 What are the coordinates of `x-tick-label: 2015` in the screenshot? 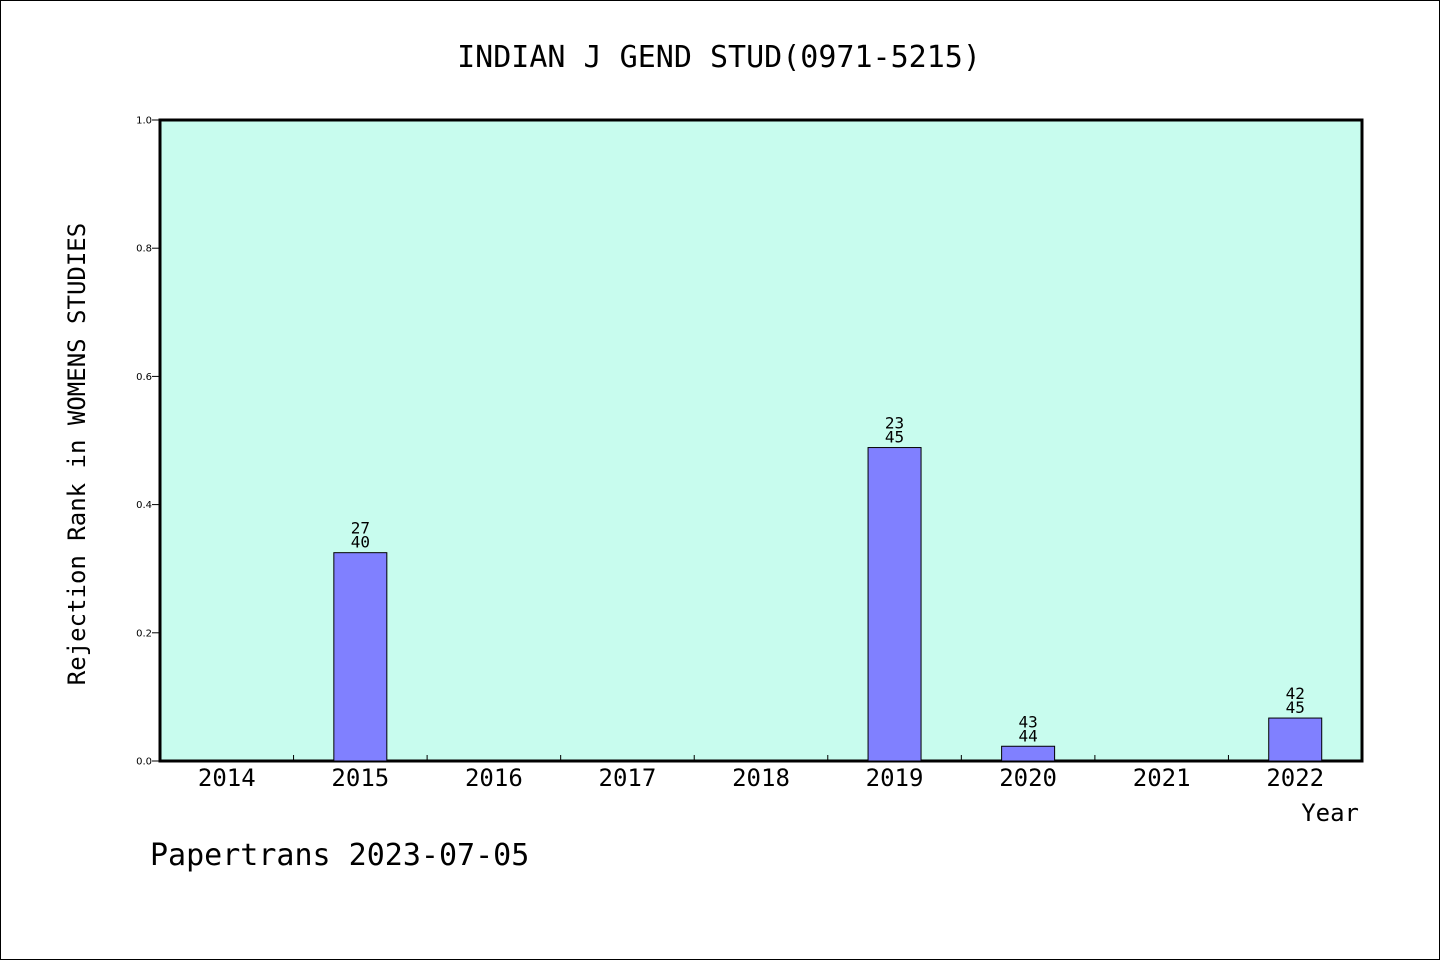 It's located at (360, 778).